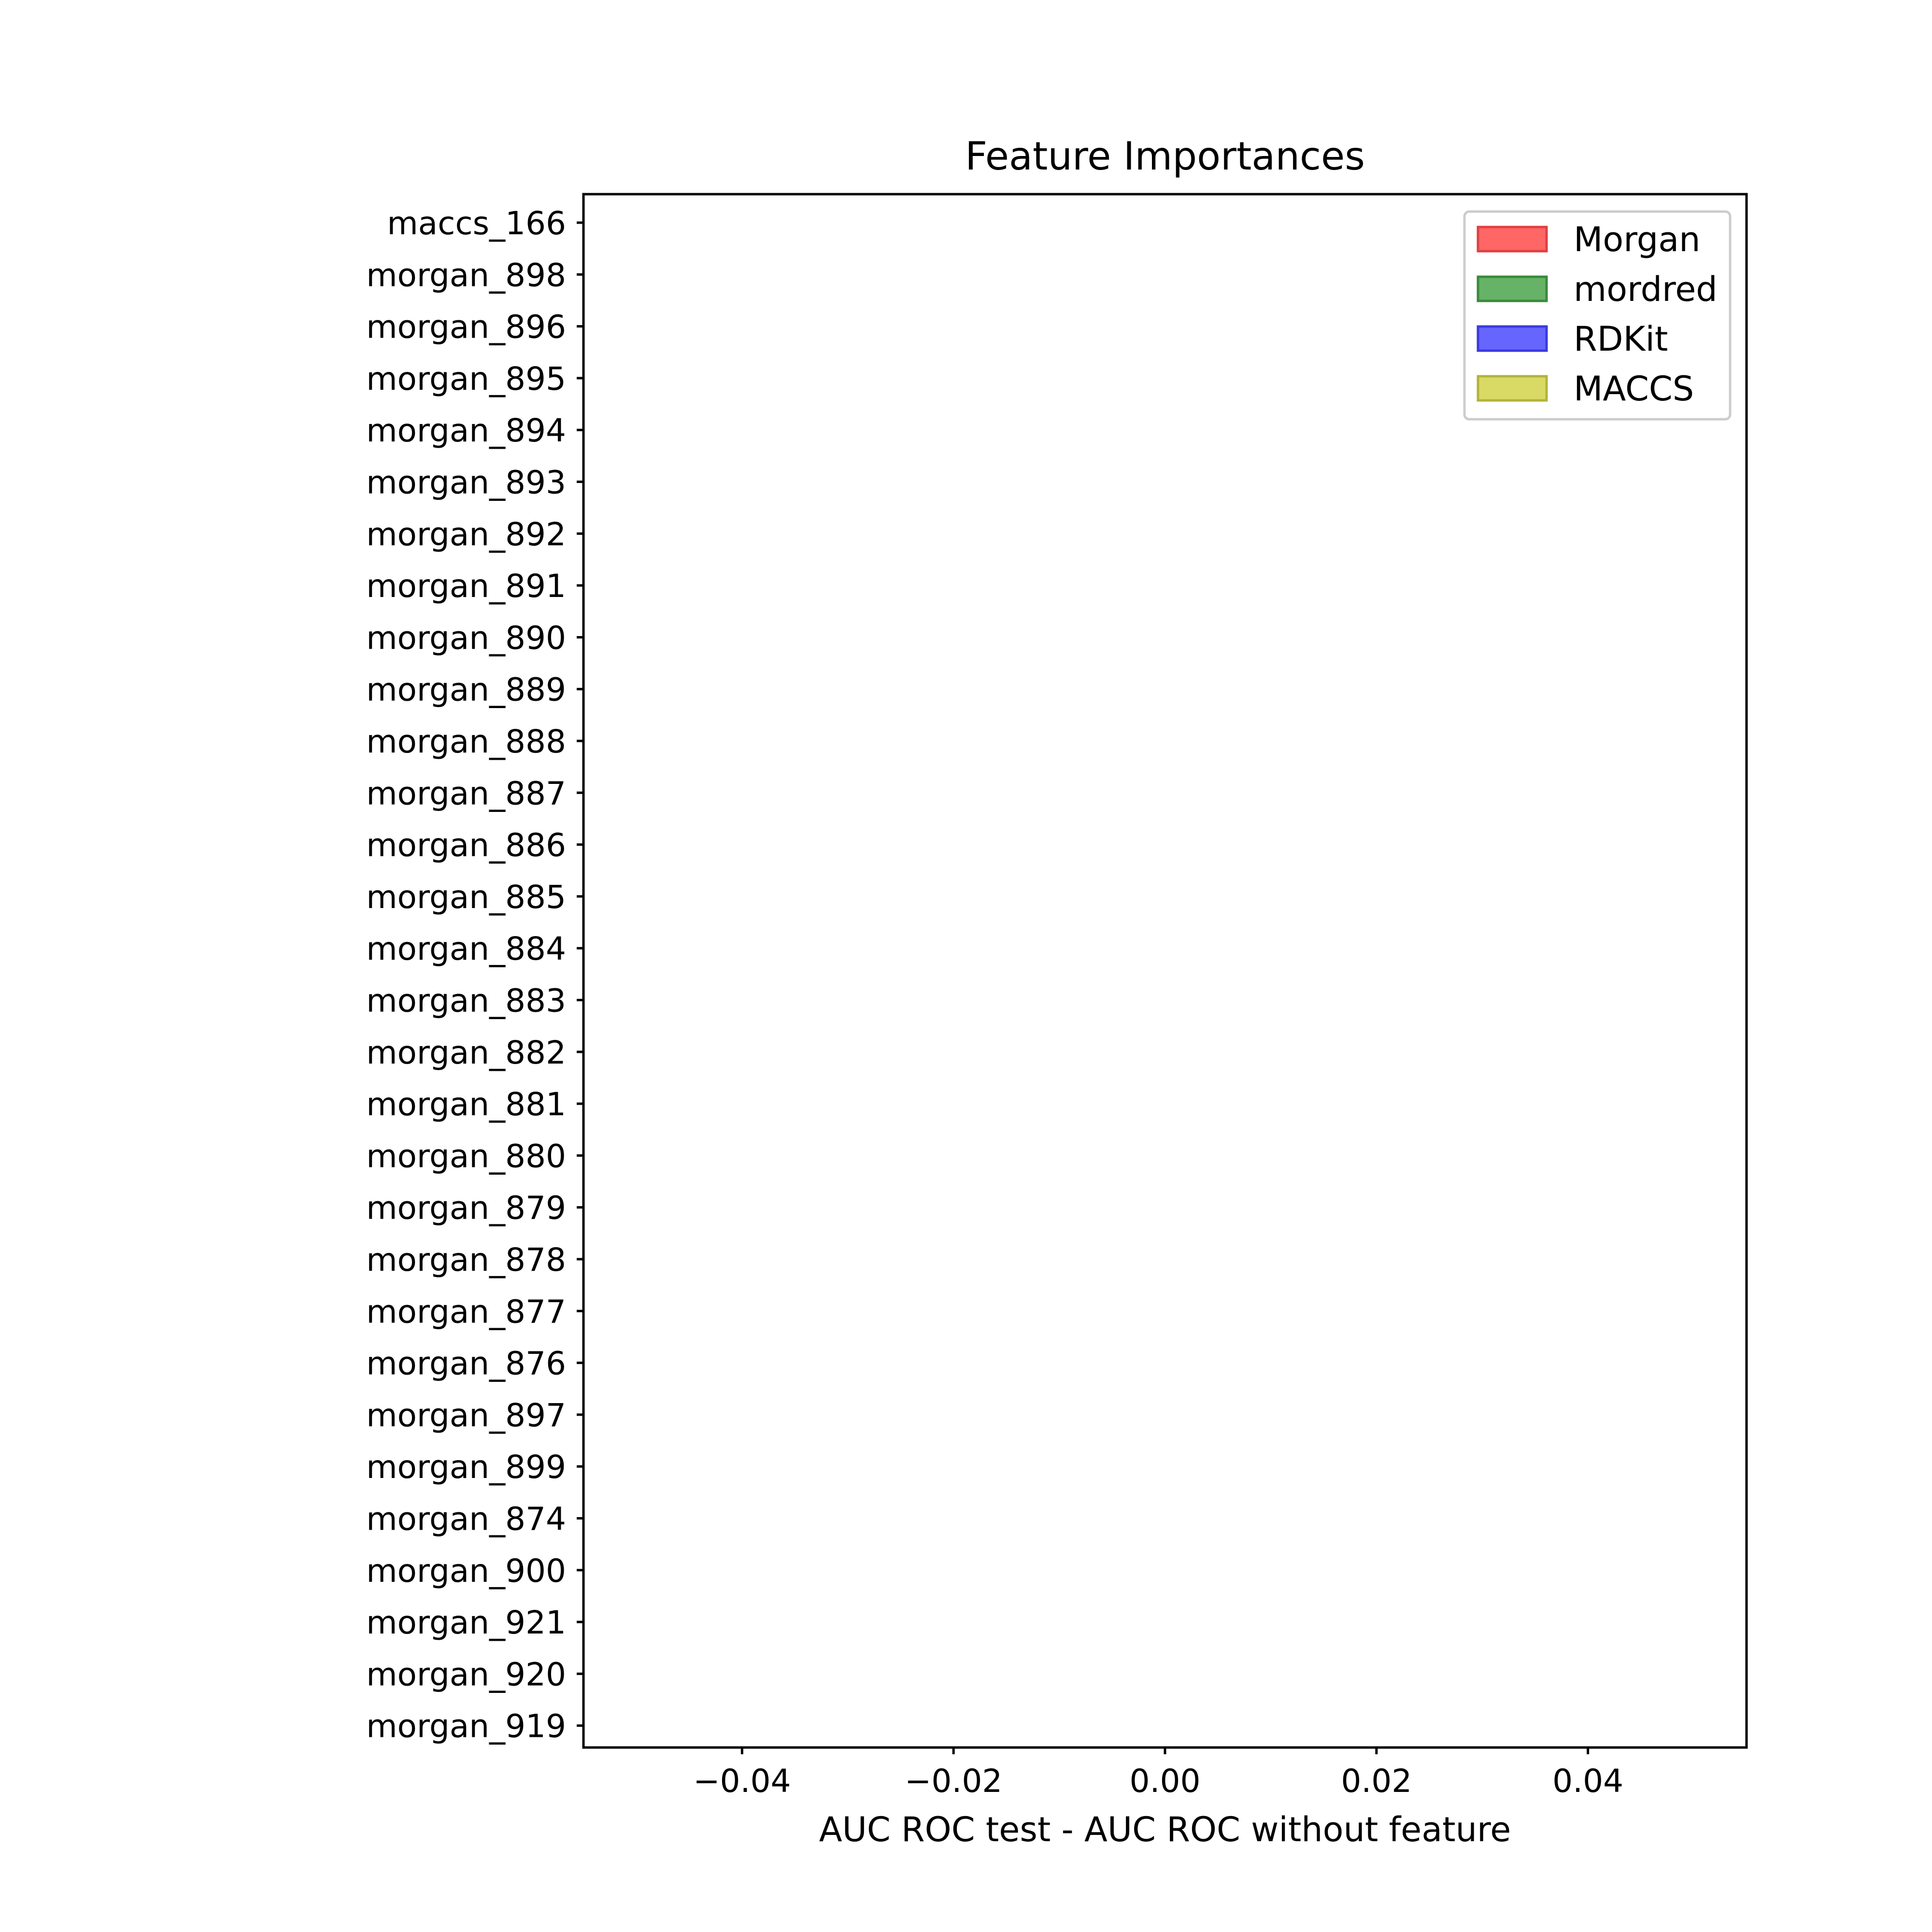 The height and width of the screenshot is (1932, 1932). What do you see at coordinates (1165, 156) in the screenshot?
I see `chart-title: Feature Importances` at bounding box center [1165, 156].